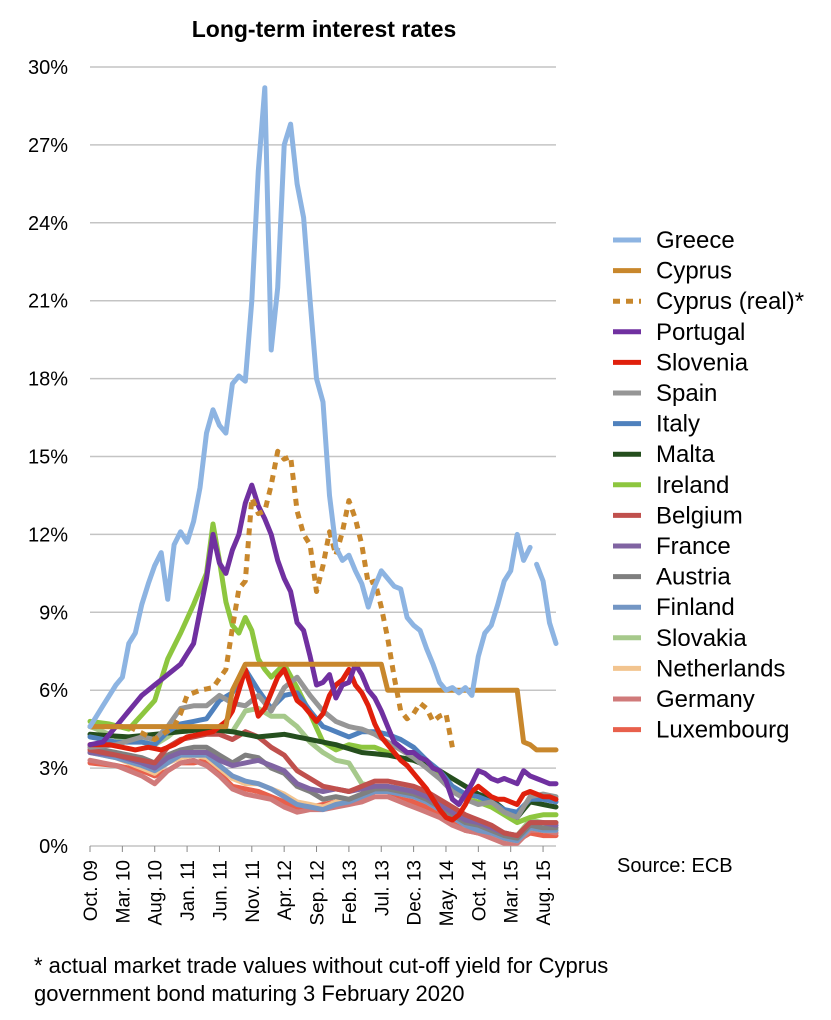 This screenshot has height=1020, width=831. I want to click on x-tick-label: Sep. 12, so click(318, 893).